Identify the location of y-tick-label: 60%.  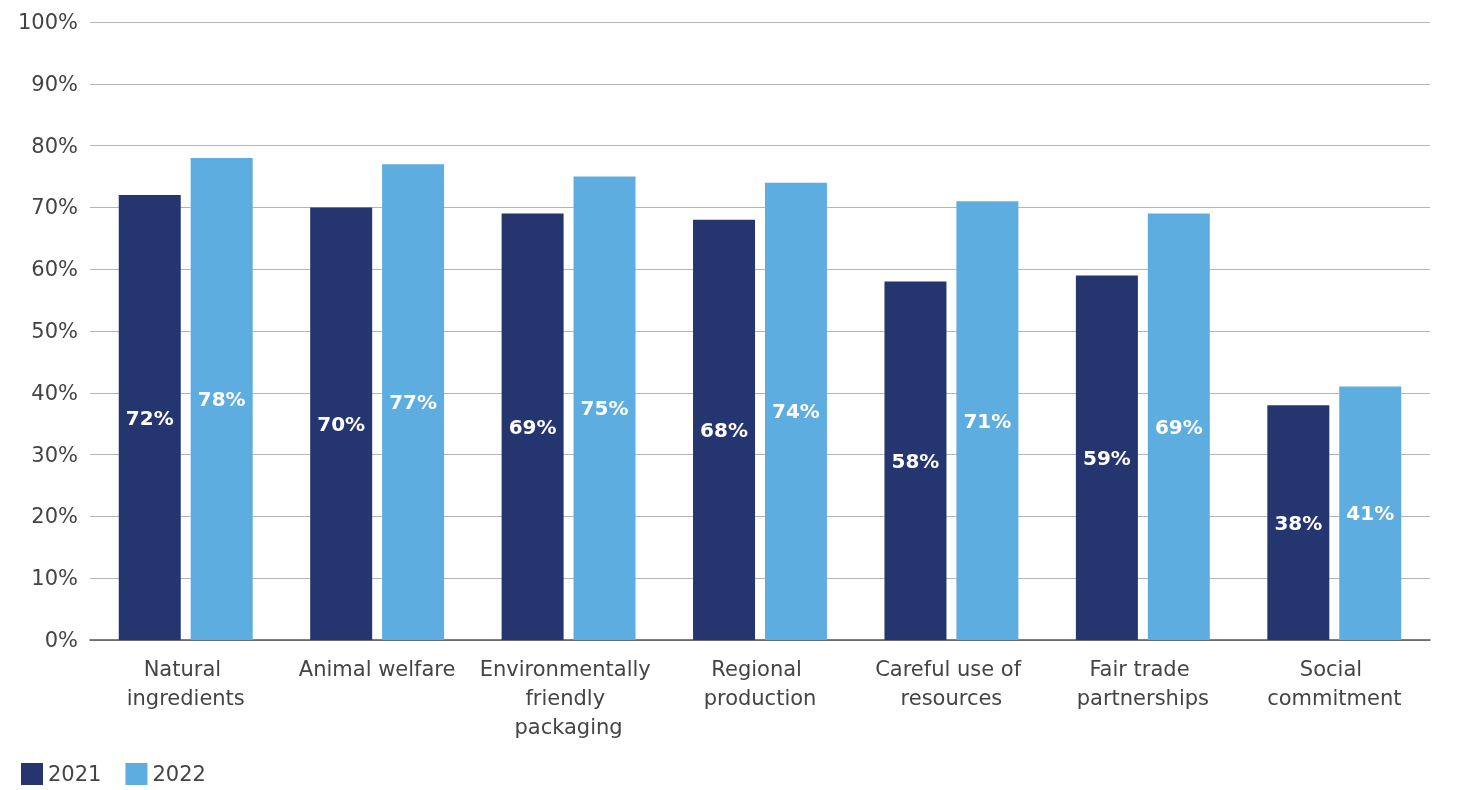
(54, 269).